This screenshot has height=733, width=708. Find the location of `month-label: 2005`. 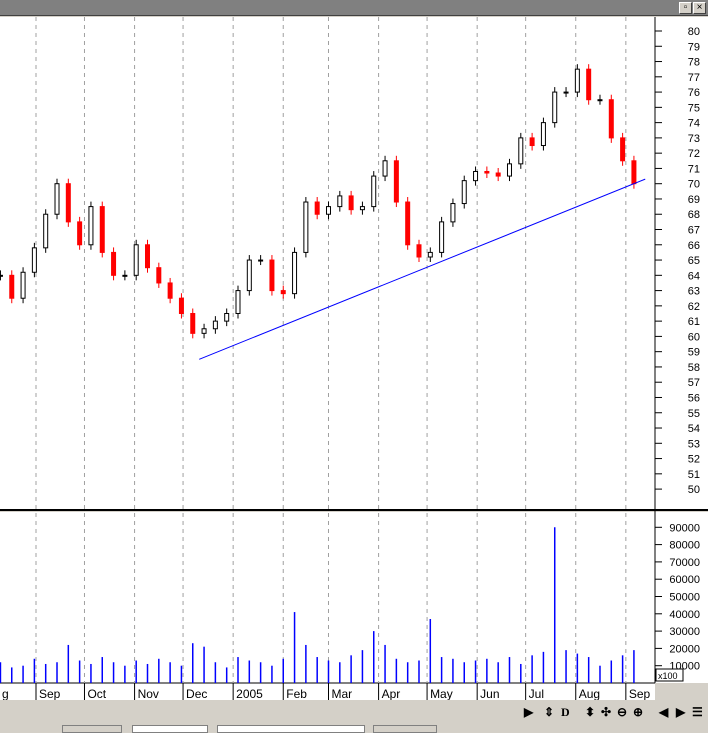

month-label: 2005 is located at coordinates (249, 693).